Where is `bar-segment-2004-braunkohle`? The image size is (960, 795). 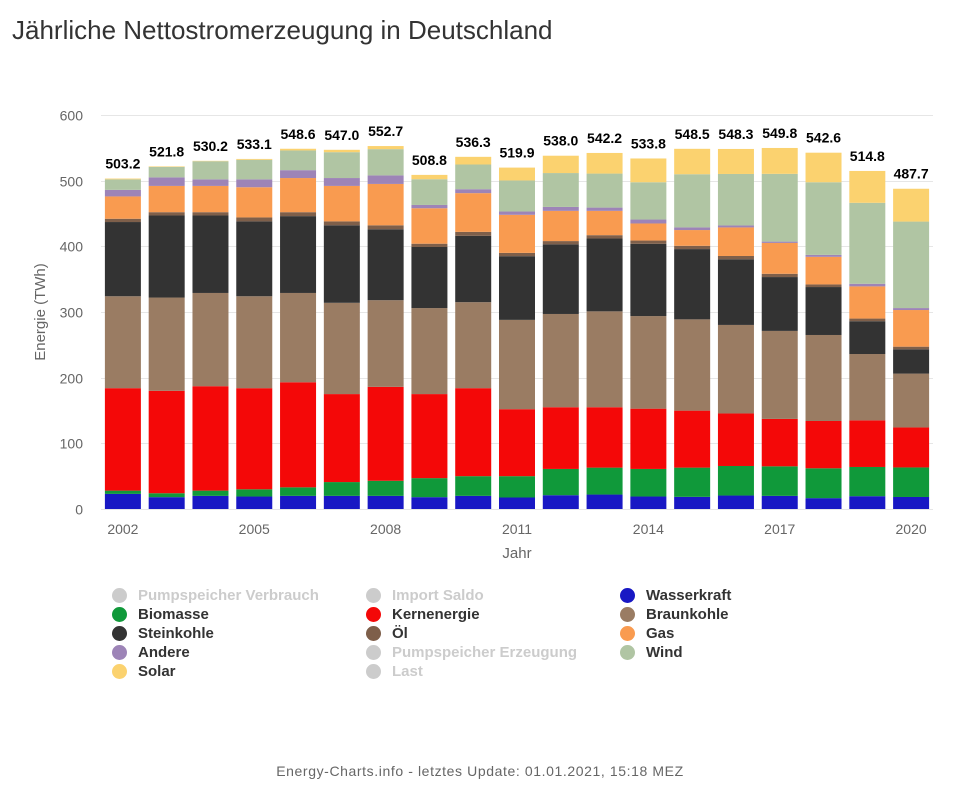 bar-segment-2004-braunkohle is located at coordinates (210, 339).